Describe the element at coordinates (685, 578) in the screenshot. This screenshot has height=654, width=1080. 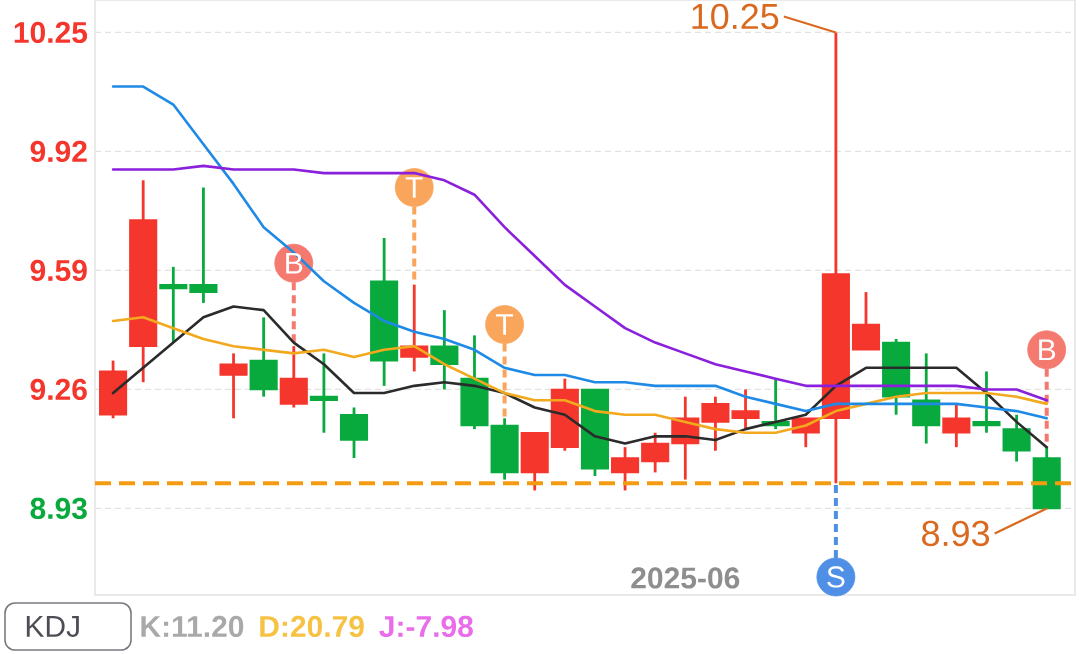
I see `x-tick-label: 2025-06` at that location.